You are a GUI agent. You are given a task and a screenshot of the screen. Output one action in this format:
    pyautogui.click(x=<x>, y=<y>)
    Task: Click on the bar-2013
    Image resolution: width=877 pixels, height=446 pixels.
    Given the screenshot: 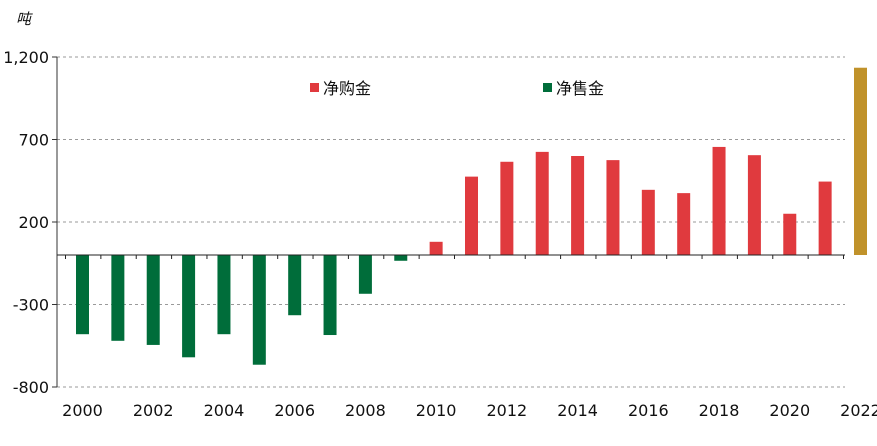 What is the action you would take?
    pyautogui.click(x=542, y=203)
    